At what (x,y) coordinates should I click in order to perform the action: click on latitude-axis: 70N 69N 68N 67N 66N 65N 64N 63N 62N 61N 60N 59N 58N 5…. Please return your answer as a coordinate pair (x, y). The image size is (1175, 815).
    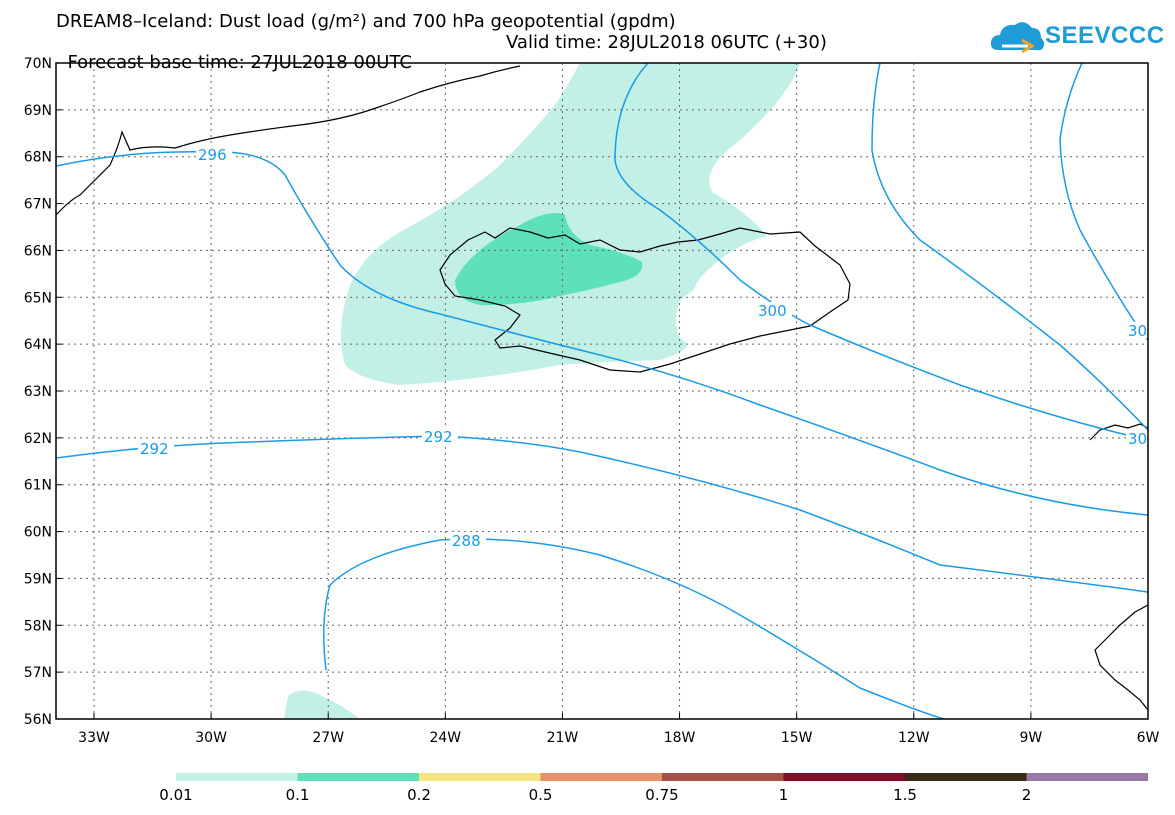
    Looking at the image, I should click on (43, 392).